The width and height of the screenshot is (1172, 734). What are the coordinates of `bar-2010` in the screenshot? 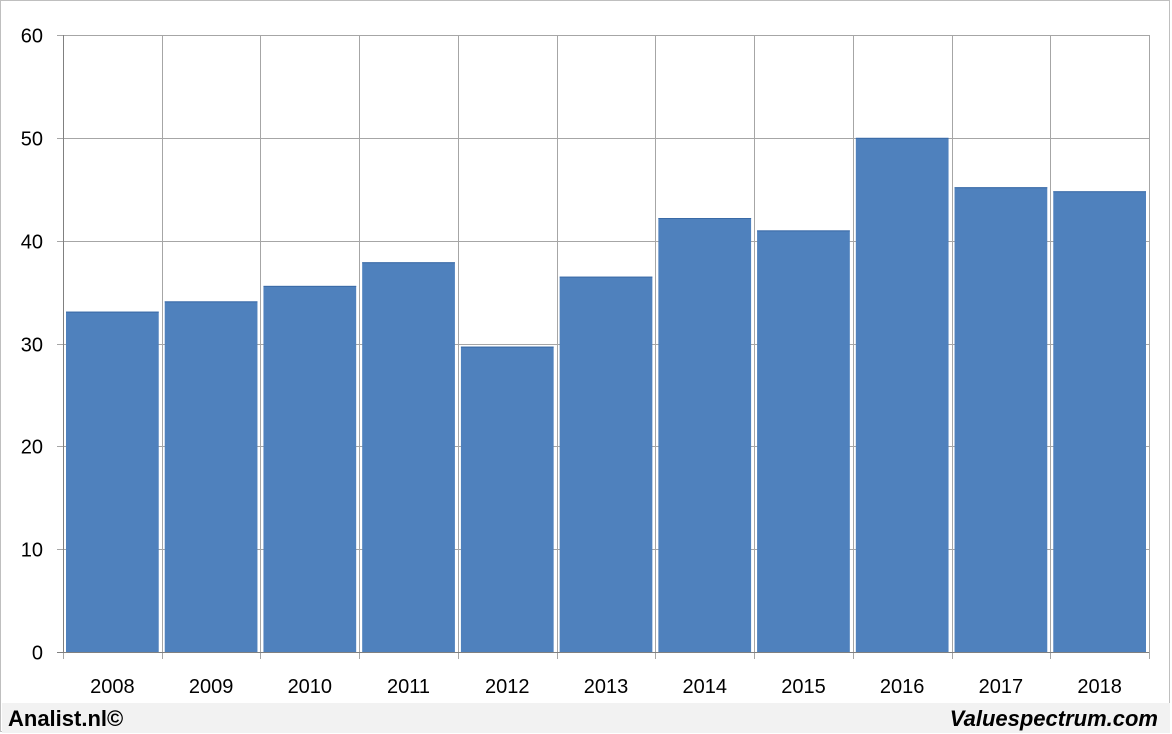 It's located at (310, 468).